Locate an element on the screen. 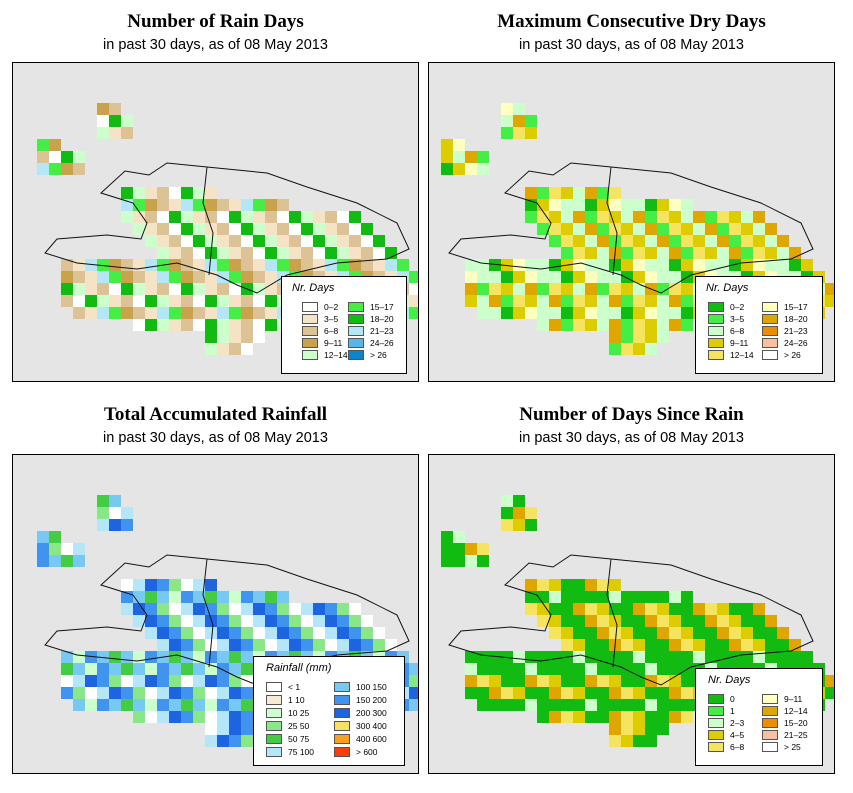 This screenshot has width=853, height=793. legend-item: 12–14 is located at coordinates (785, 710).